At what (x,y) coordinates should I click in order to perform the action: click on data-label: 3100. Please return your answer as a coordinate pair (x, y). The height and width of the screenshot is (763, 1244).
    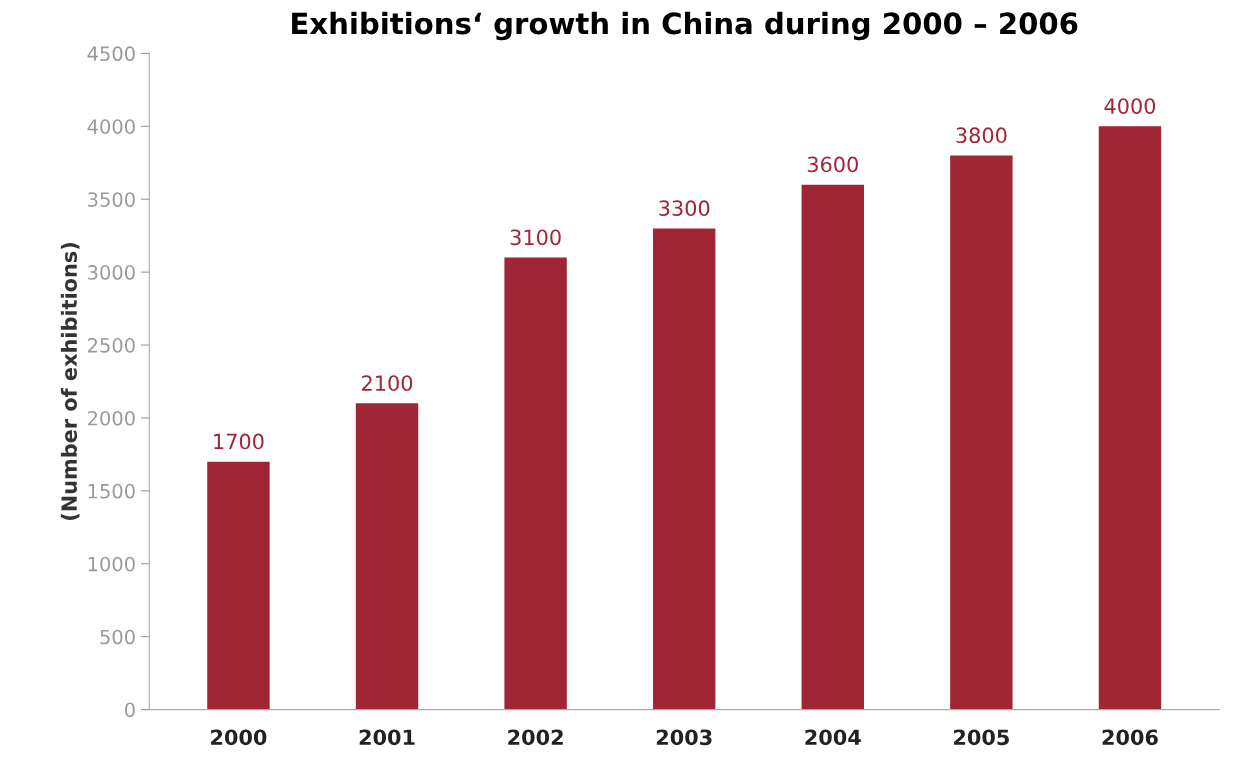
    Looking at the image, I should click on (535, 237).